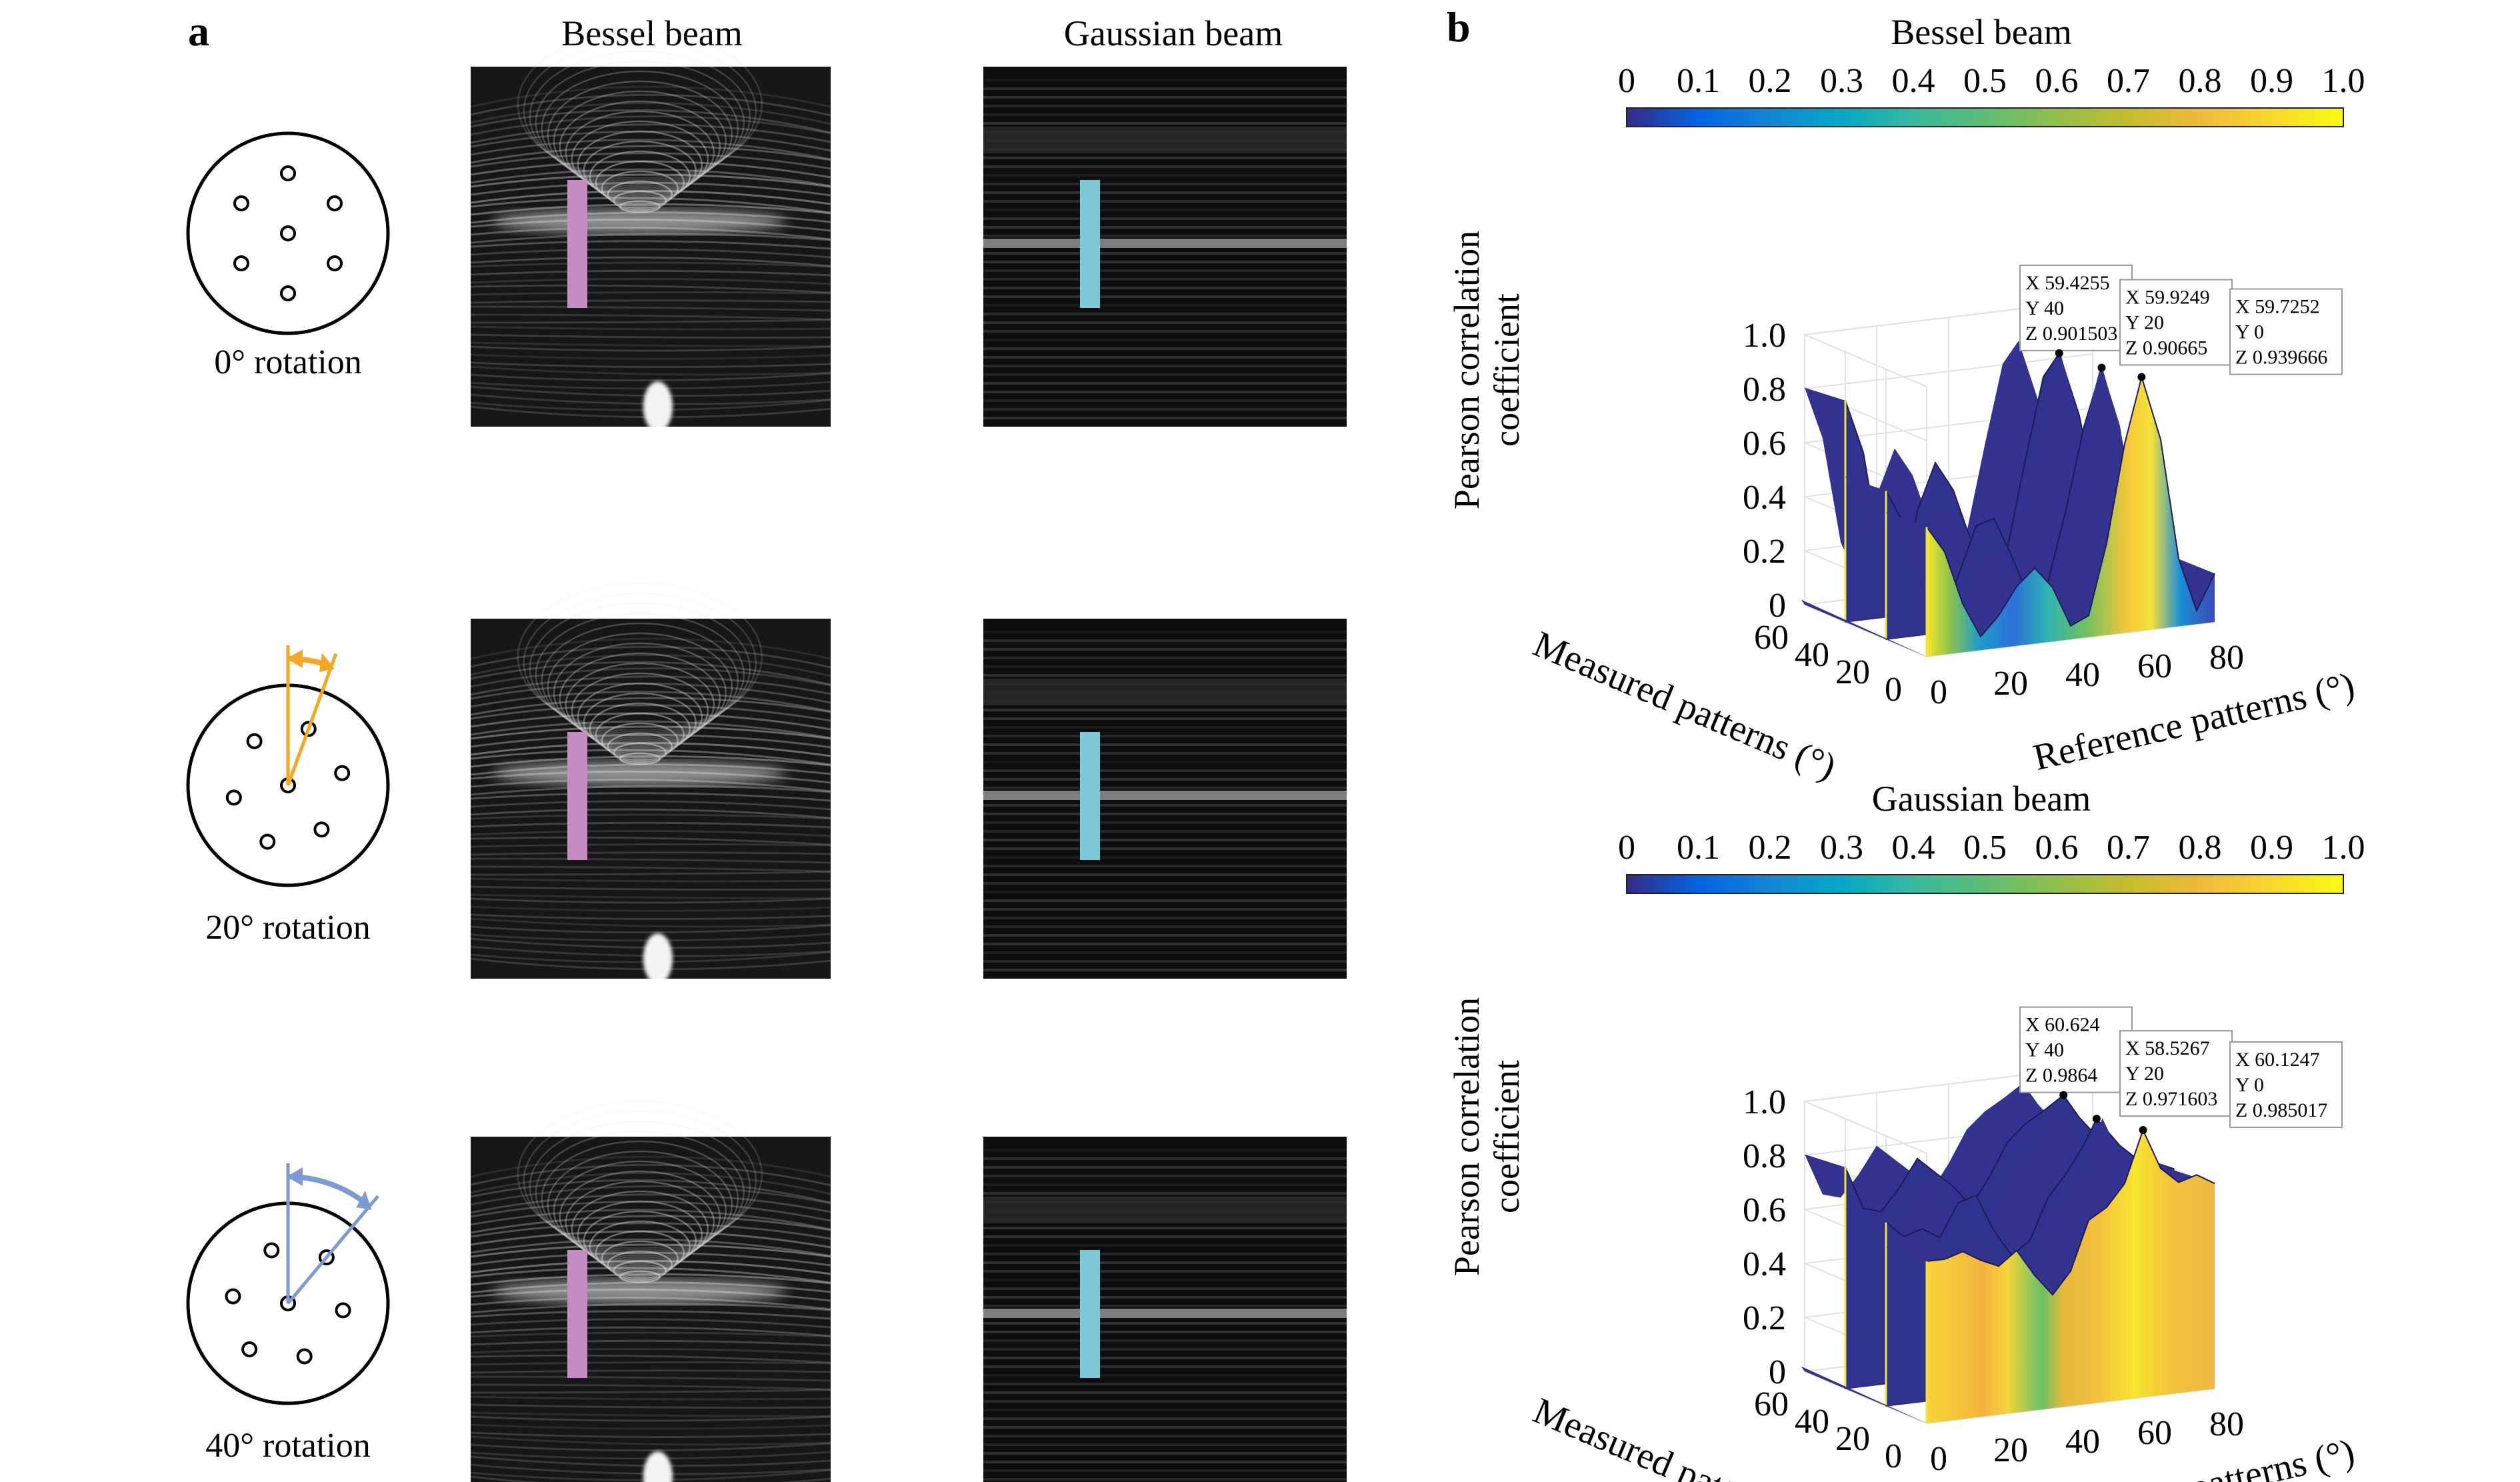 Image resolution: width=2520 pixels, height=1482 pixels. I want to click on datatip-x: X 60.1247, so click(2277, 1060).